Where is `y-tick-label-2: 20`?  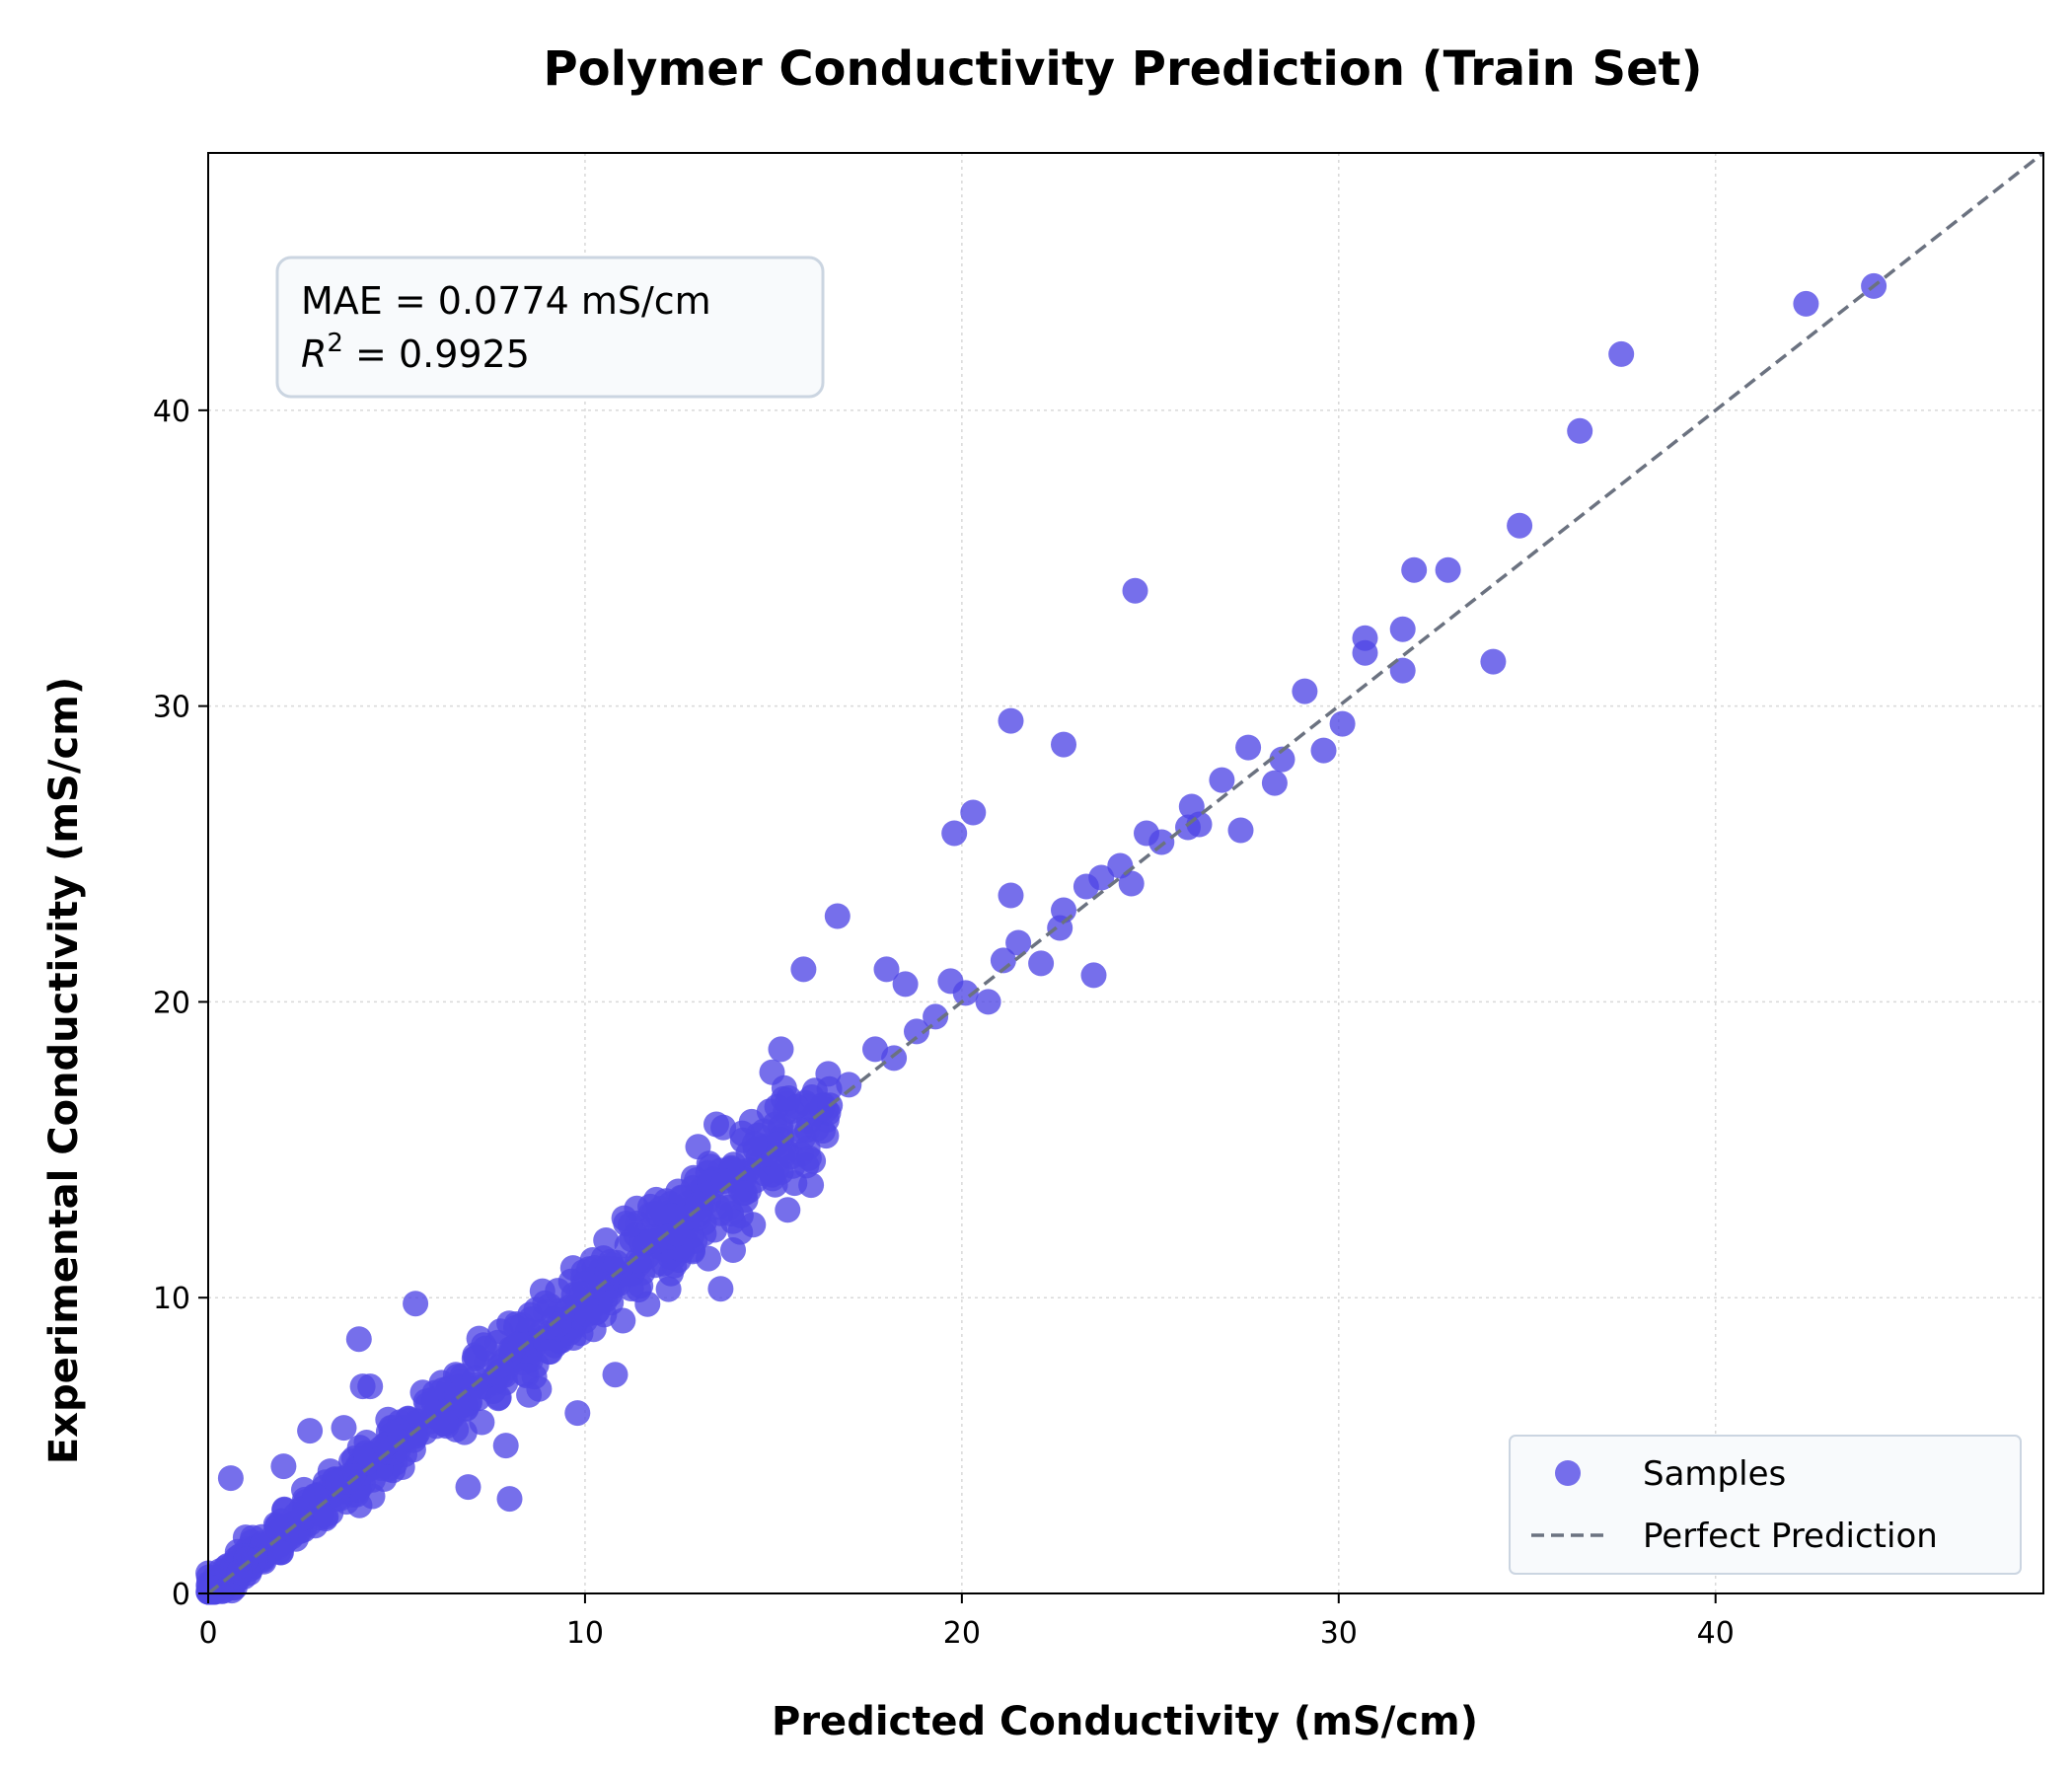 y-tick-label-2: 20 is located at coordinates (172, 1003).